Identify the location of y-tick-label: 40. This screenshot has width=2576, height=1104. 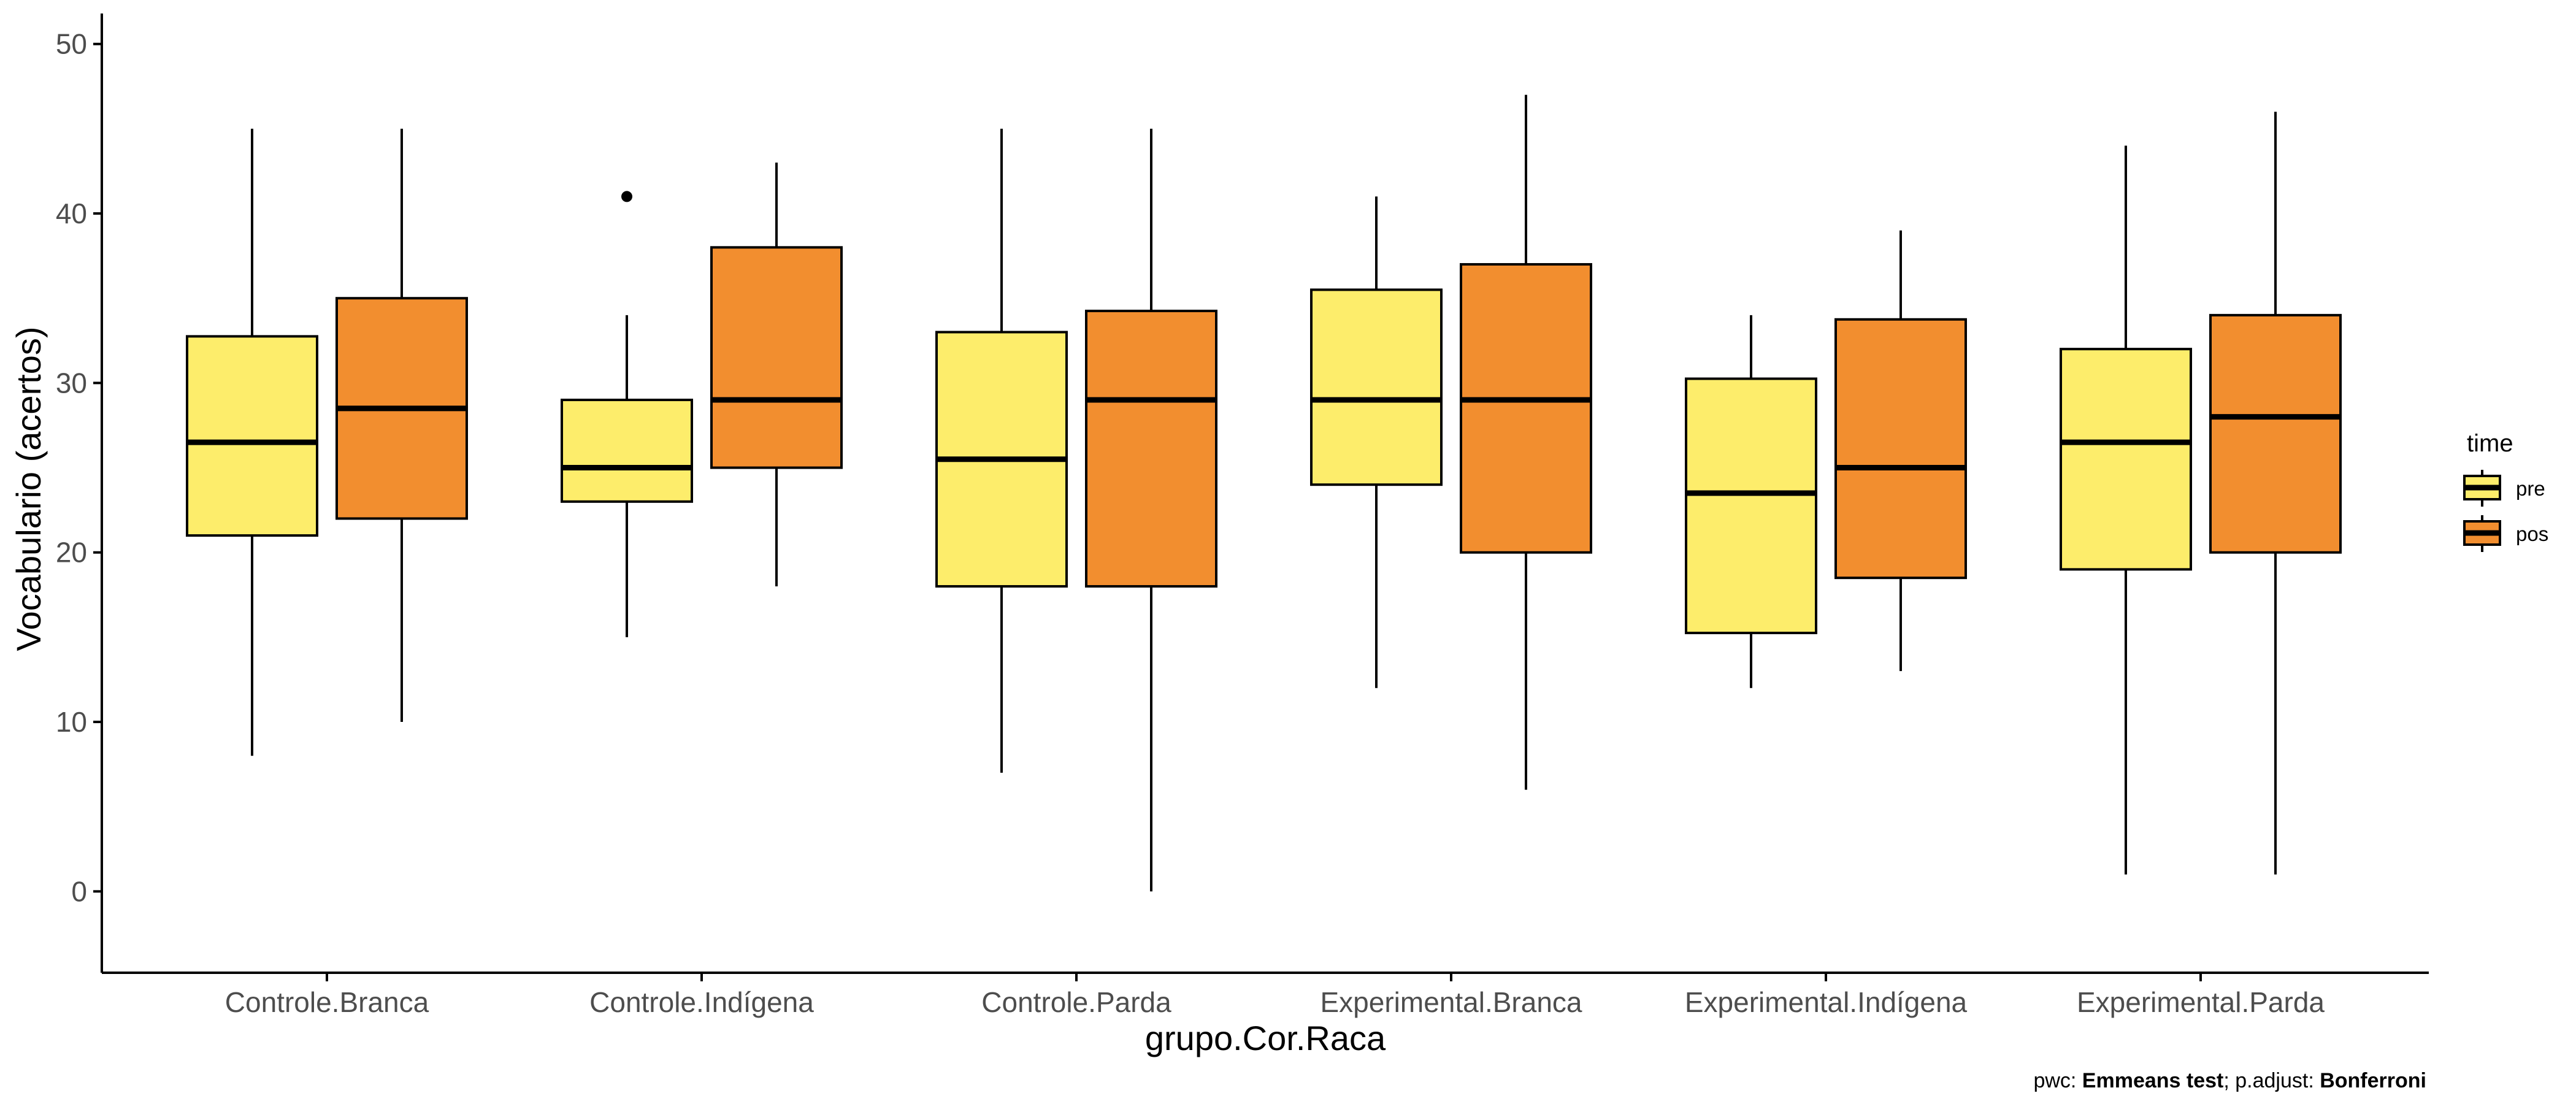
(71, 213).